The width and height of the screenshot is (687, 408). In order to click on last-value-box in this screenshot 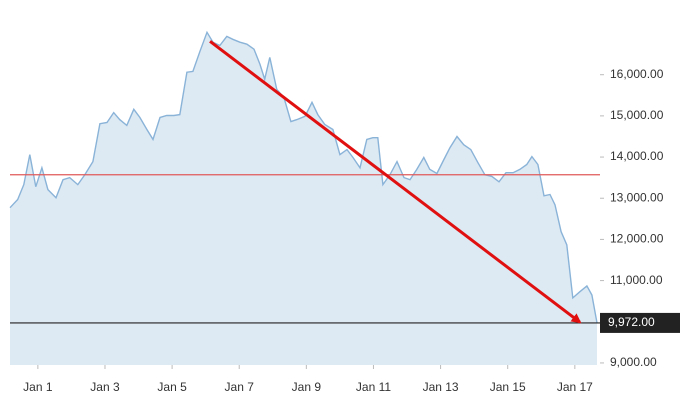, I will do `click(640, 322)`.